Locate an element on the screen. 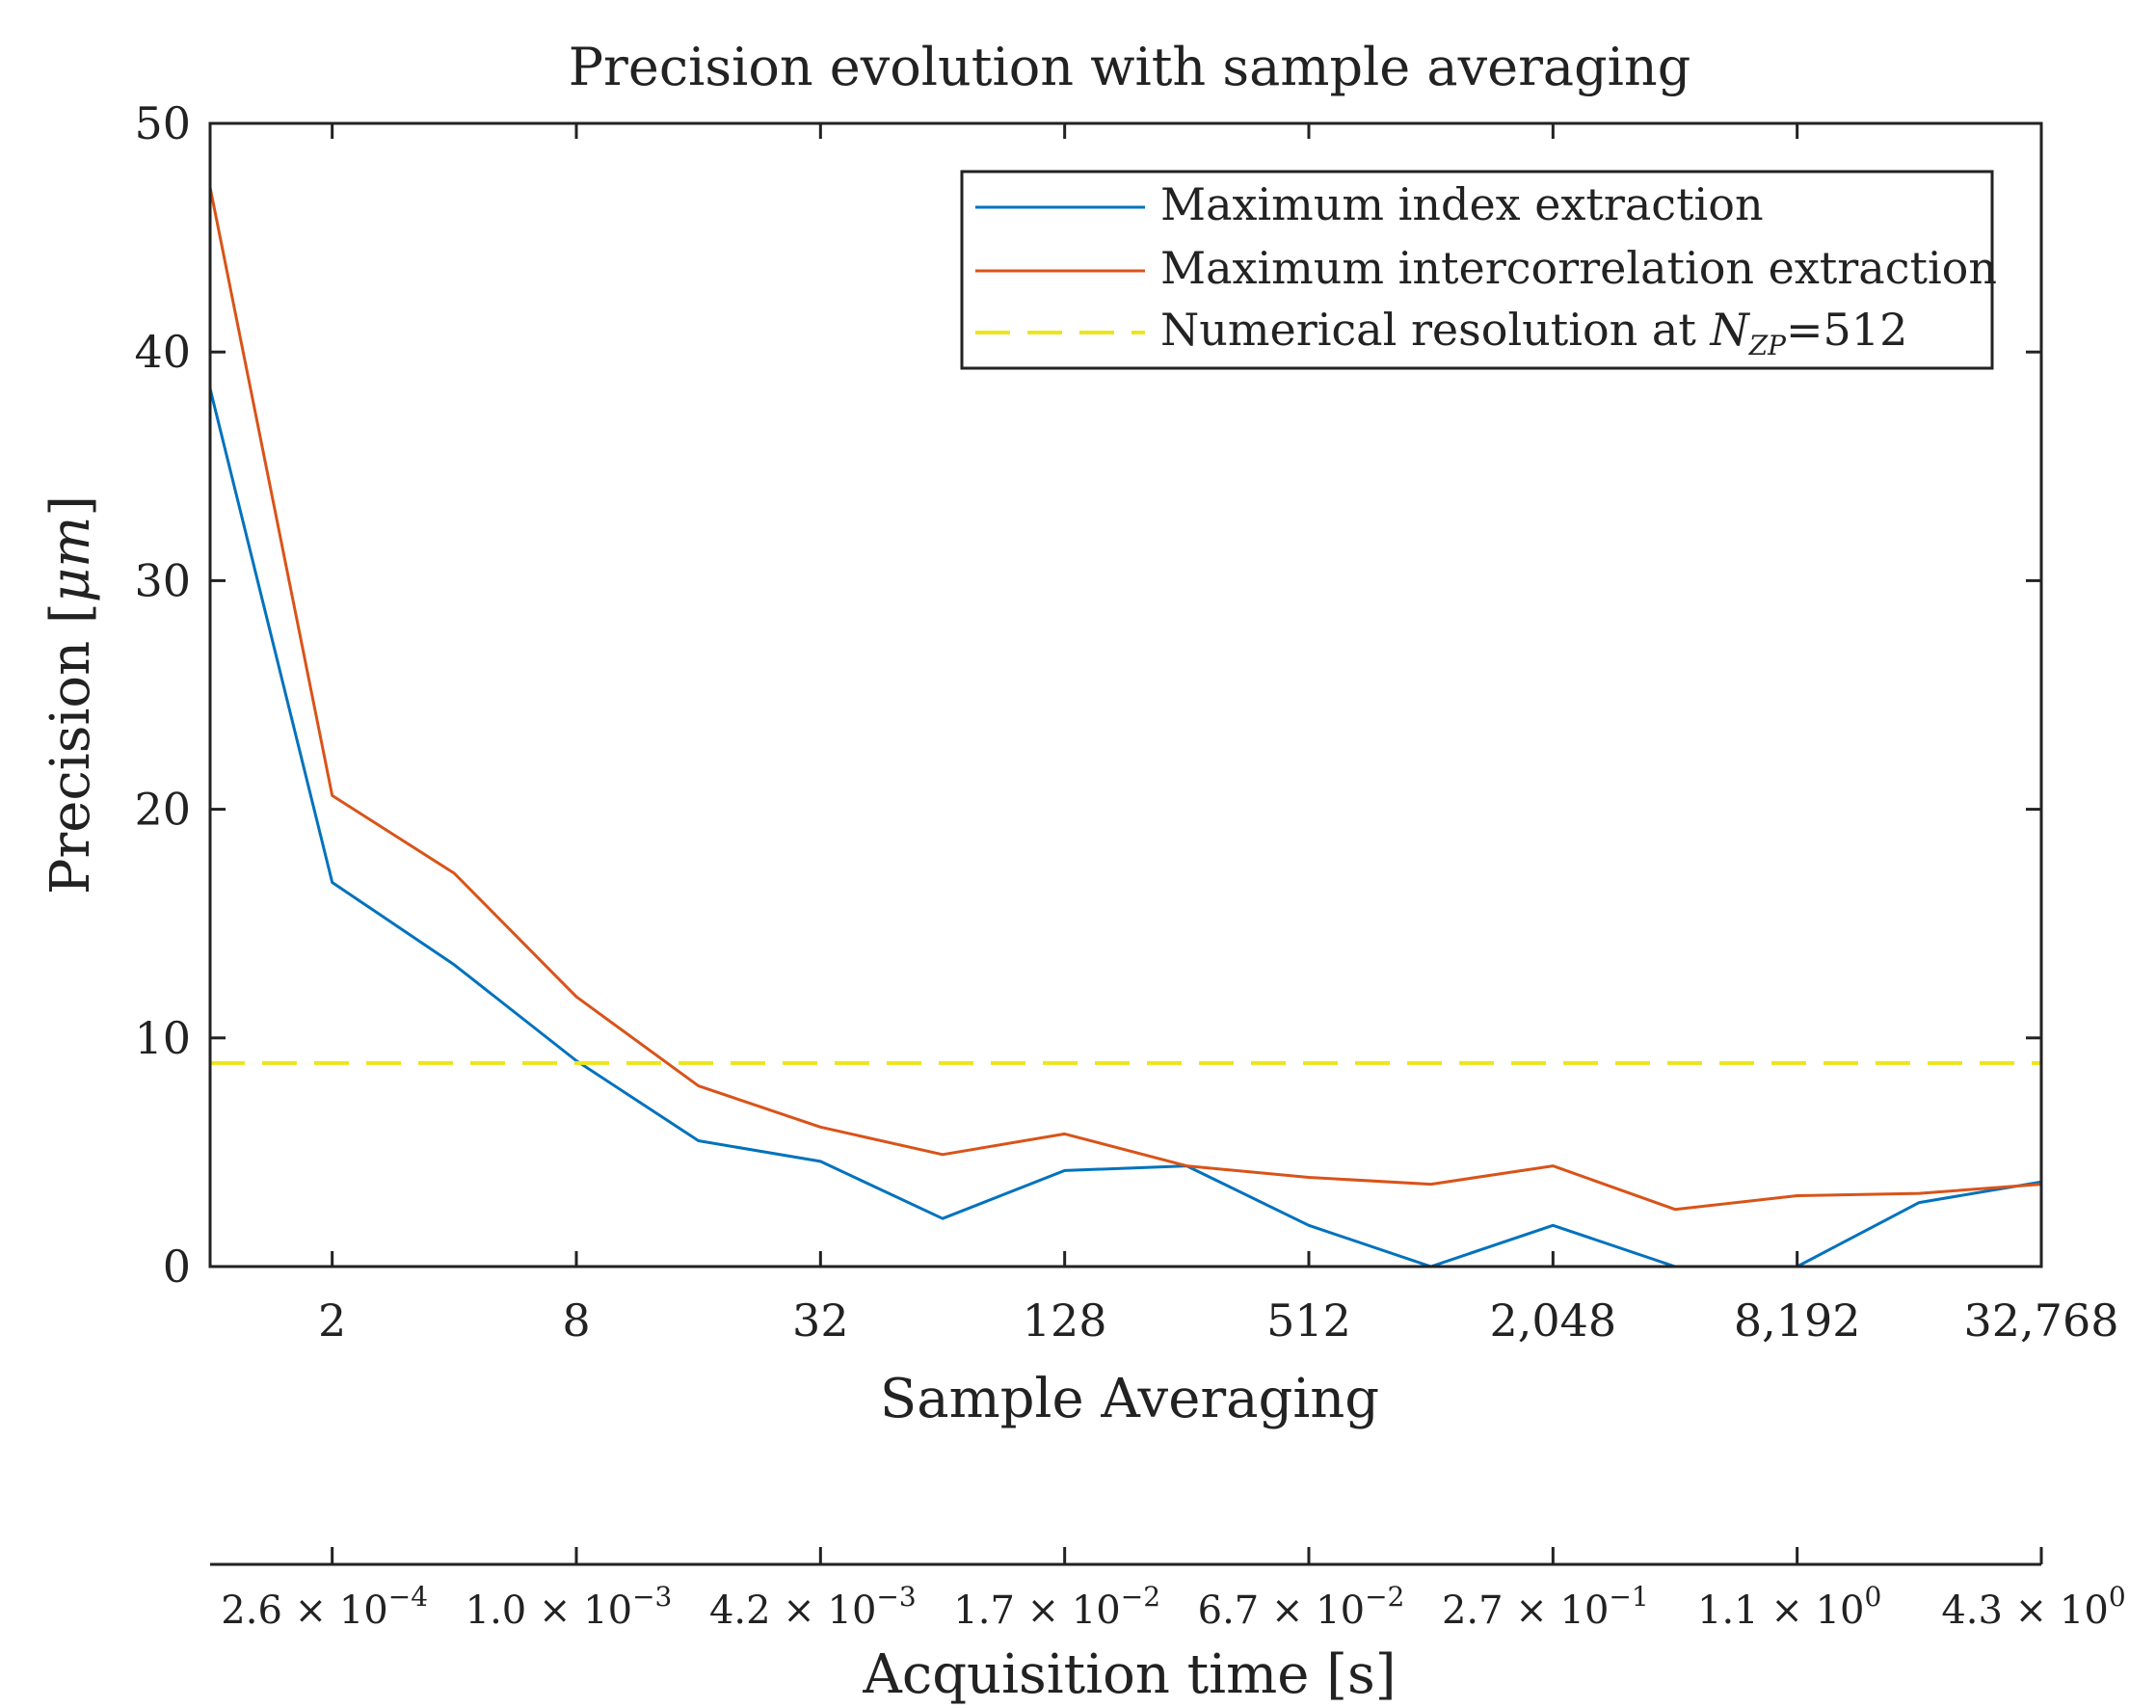 The image size is (2156, 1708). x-tick-label: 8 is located at coordinates (576, 1320).